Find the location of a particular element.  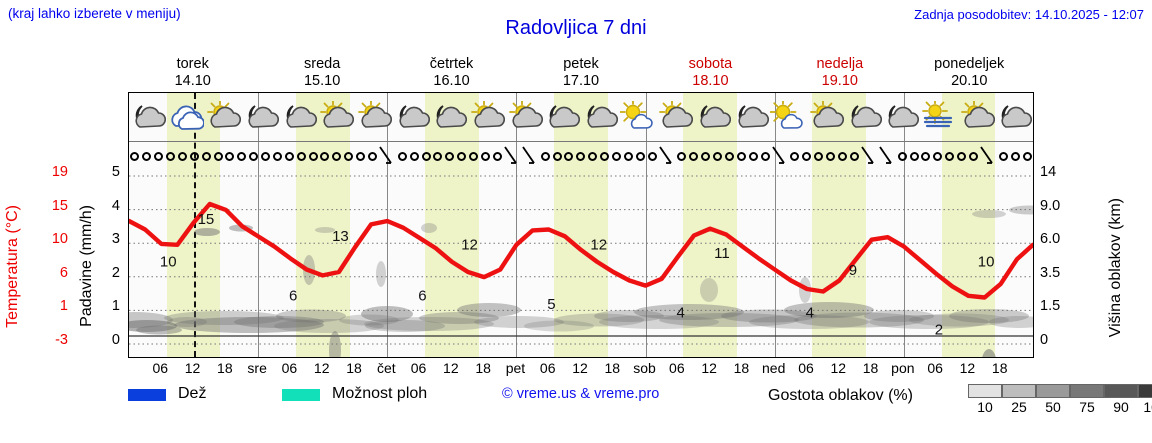

showers-swatch is located at coordinates (301, 395).